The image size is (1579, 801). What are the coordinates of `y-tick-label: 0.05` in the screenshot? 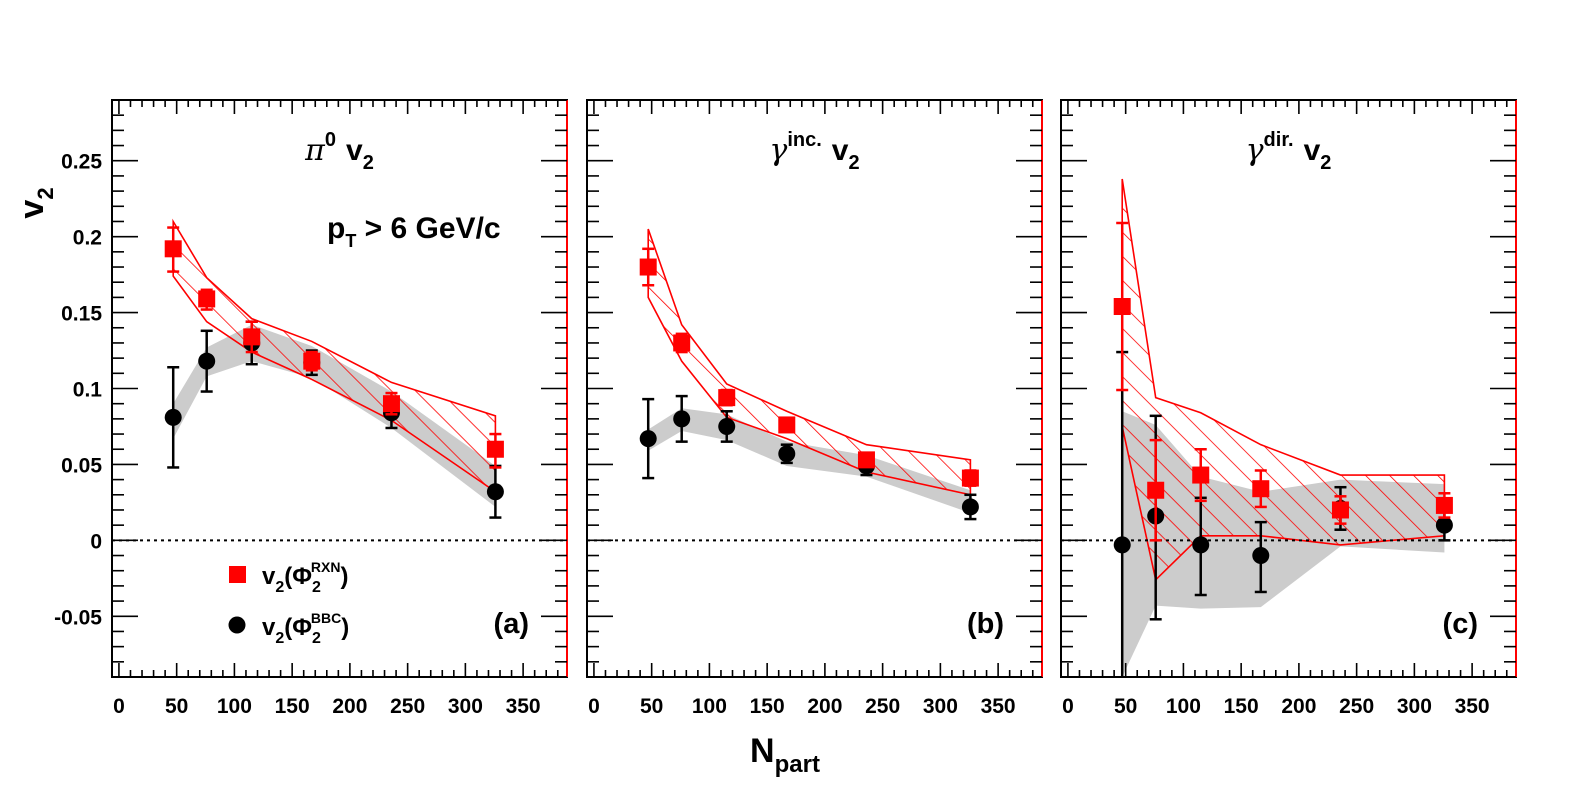 It's located at (81, 465).